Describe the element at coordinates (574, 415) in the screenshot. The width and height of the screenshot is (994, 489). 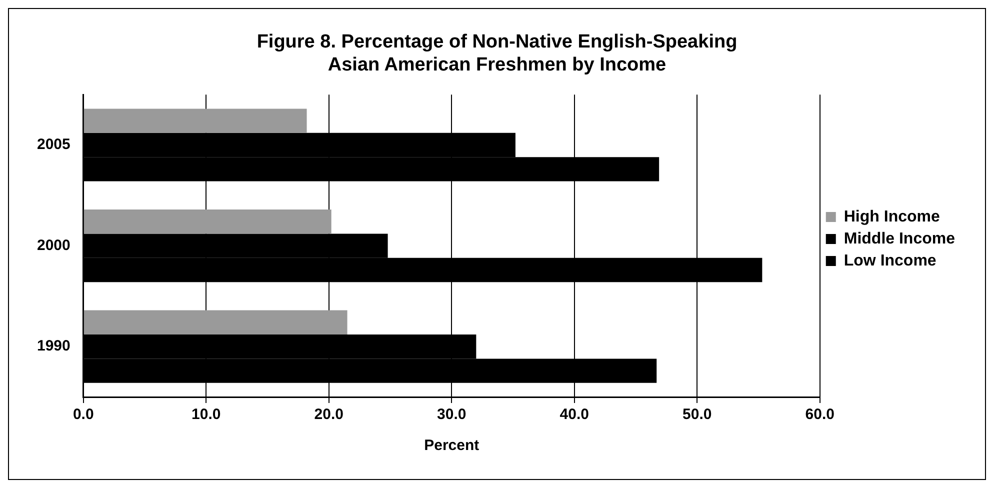
I see `x-tick-label: 40.0` at that location.